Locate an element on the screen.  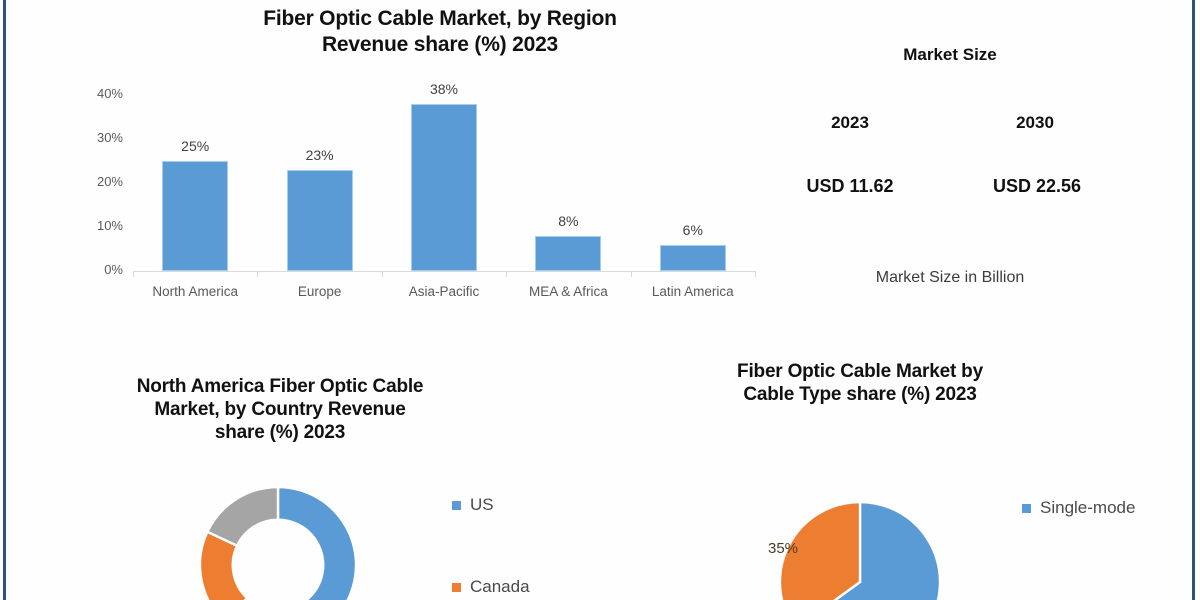
donut-chart-graphic is located at coordinates (278, 542).